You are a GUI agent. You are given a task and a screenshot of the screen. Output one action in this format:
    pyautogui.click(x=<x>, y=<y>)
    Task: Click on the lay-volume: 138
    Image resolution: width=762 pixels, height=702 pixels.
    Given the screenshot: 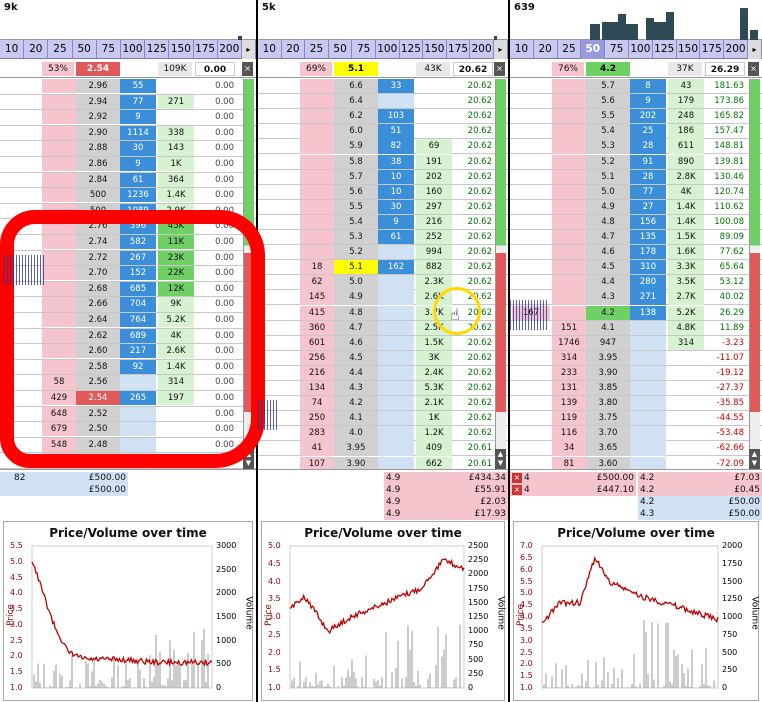 What is the action you would take?
    pyautogui.click(x=648, y=312)
    